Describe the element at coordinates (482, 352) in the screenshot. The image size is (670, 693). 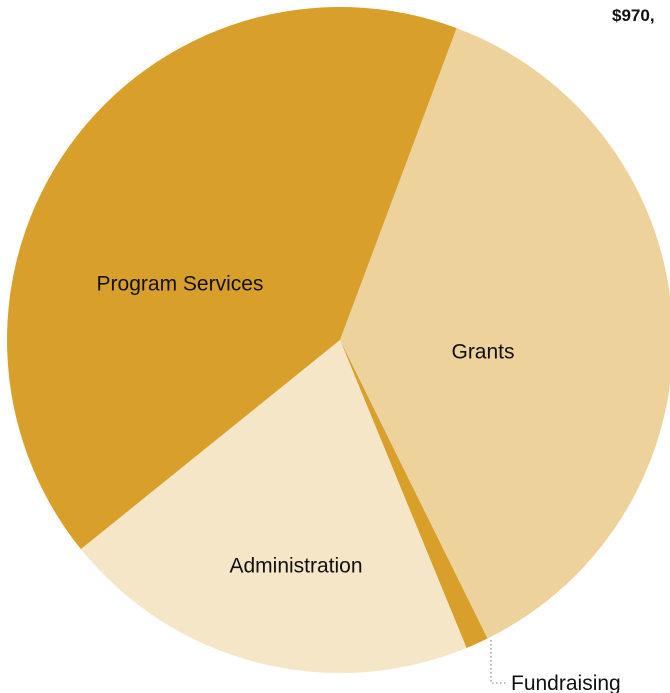
I see `label-grants: Grants` at that location.